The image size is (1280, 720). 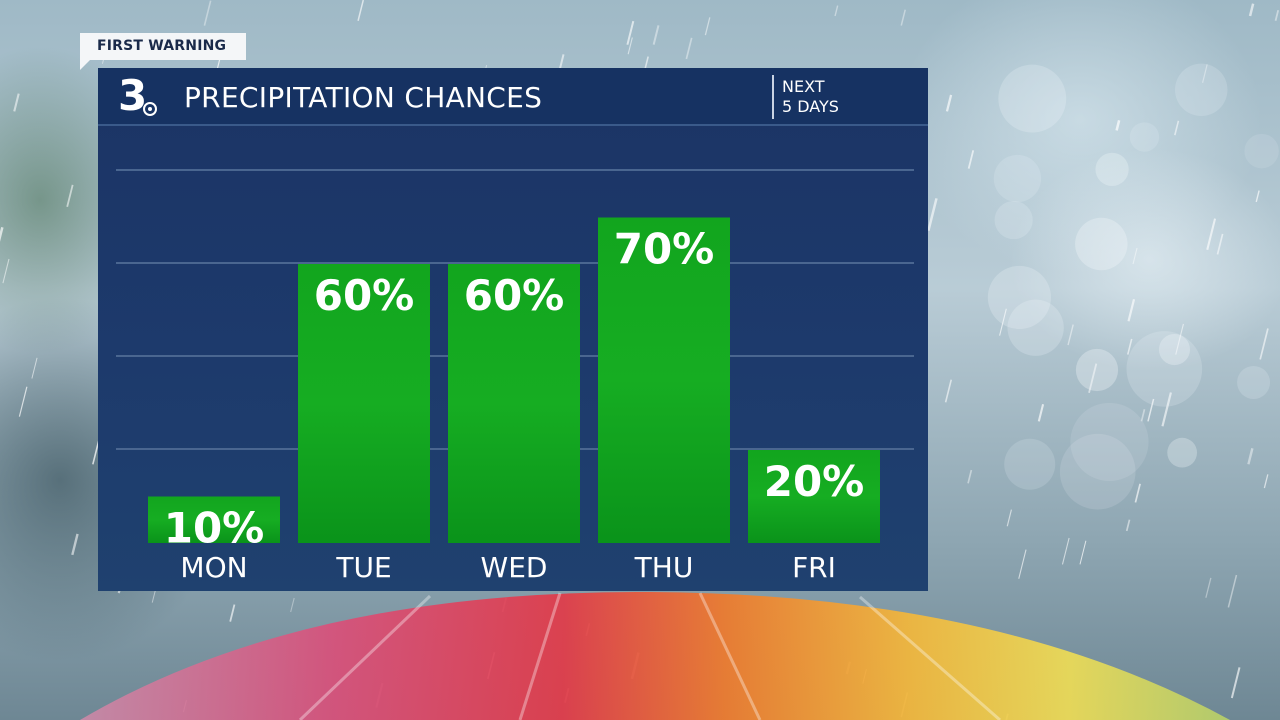 I want to click on bar-mon, so click(x=214, y=519).